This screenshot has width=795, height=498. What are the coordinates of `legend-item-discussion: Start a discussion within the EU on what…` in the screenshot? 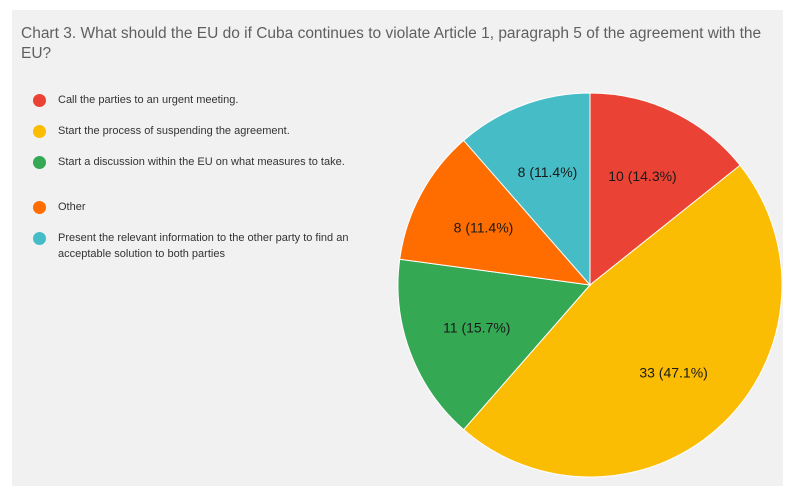 It's located at (205, 170).